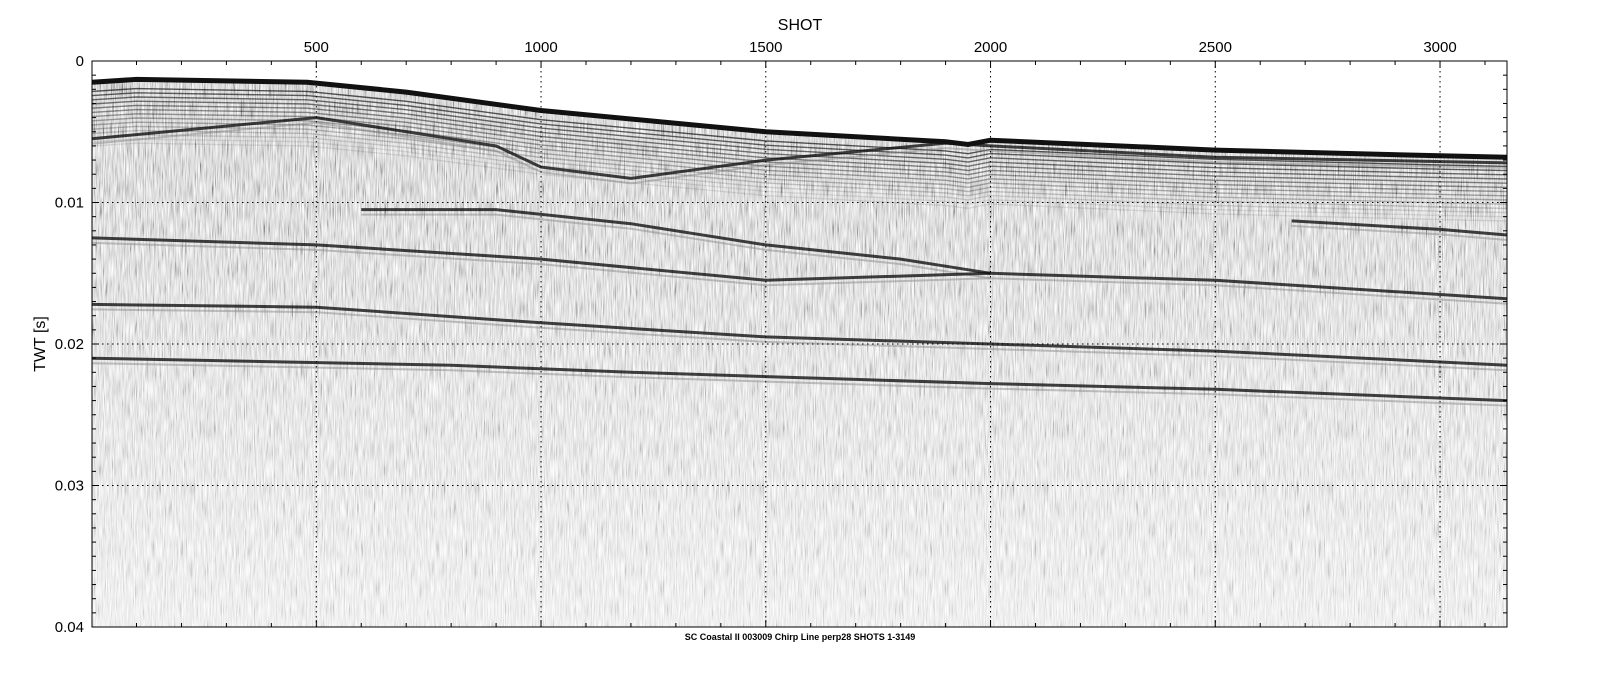 The image size is (1597, 689). I want to click on x-tick-label-5: 3000, so click(1439, 47).